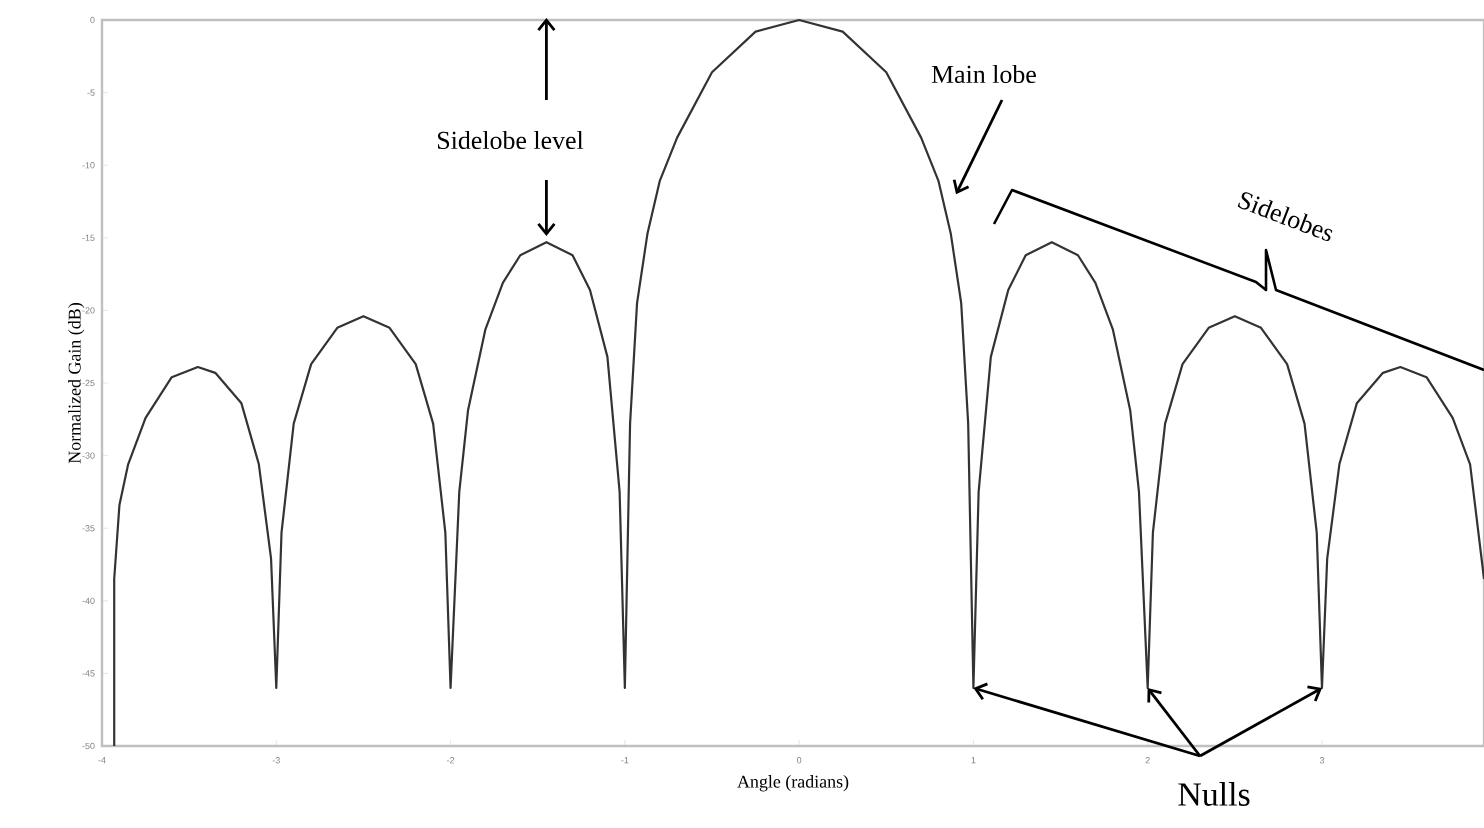  What do you see at coordinates (1214, 794) in the screenshot?
I see `annotation: Nulls` at bounding box center [1214, 794].